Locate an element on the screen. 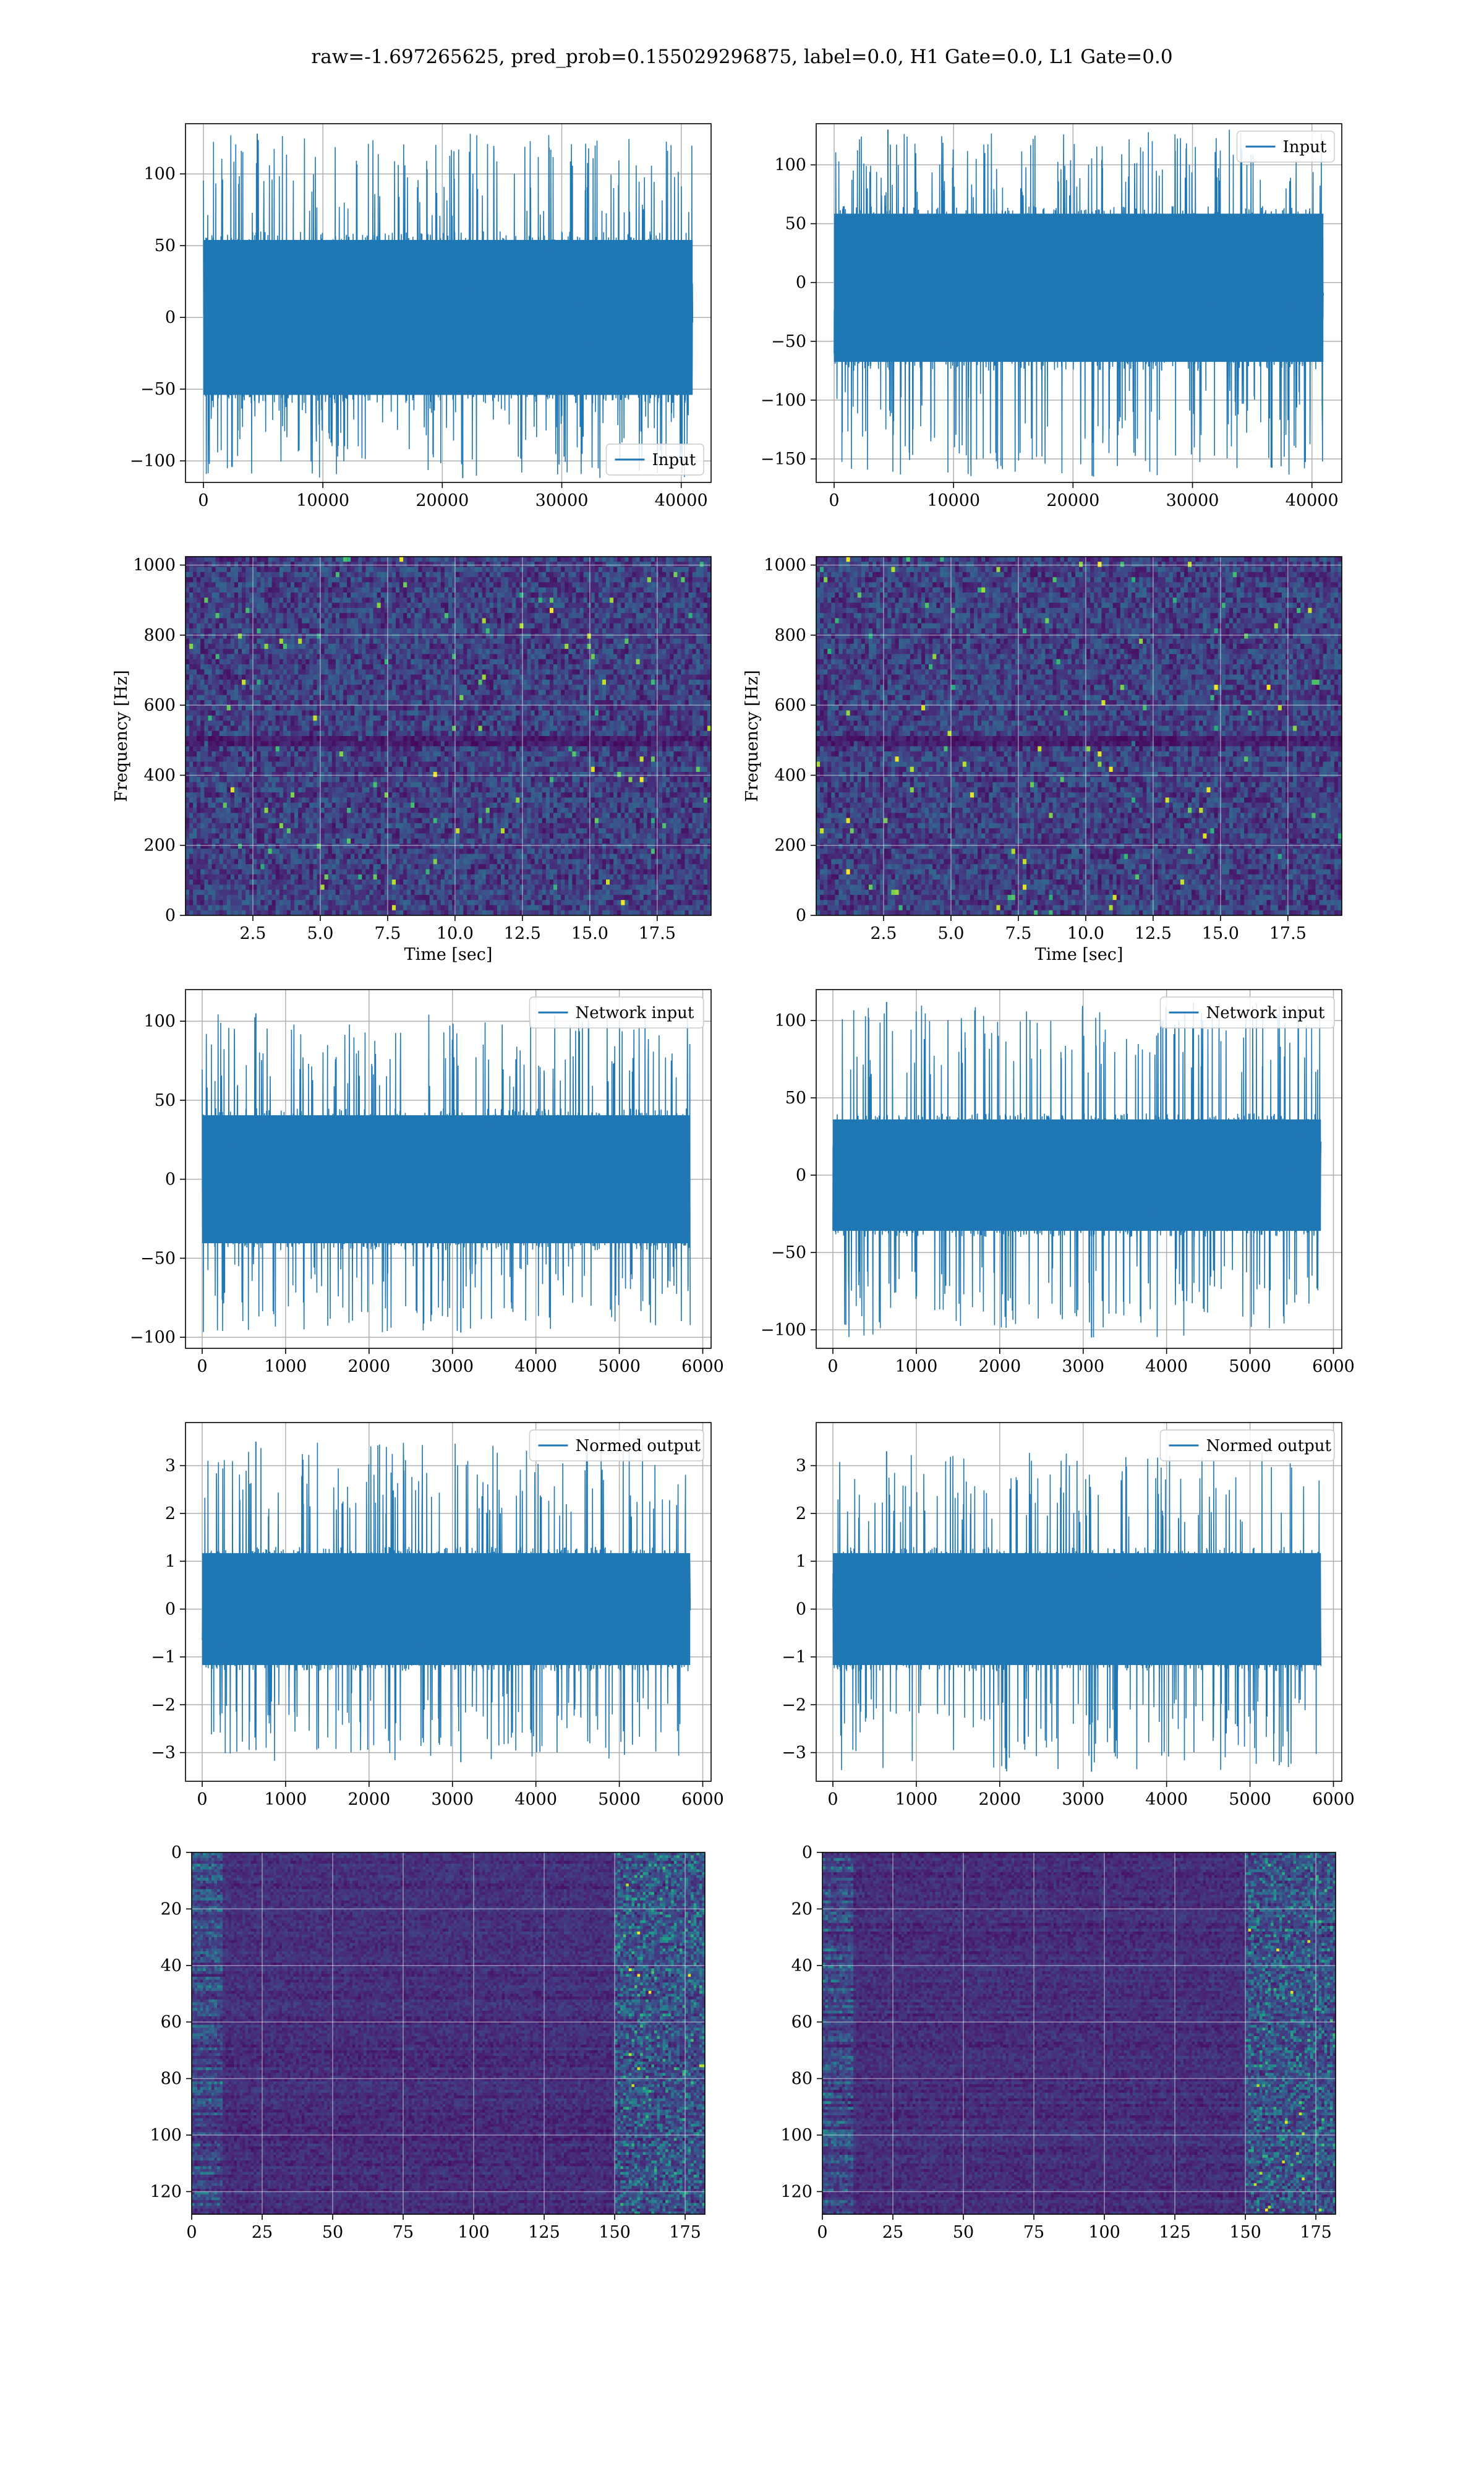 The width and height of the screenshot is (1484, 2474). x-tick-label: 5.0 is located at coordinates (320, 933).